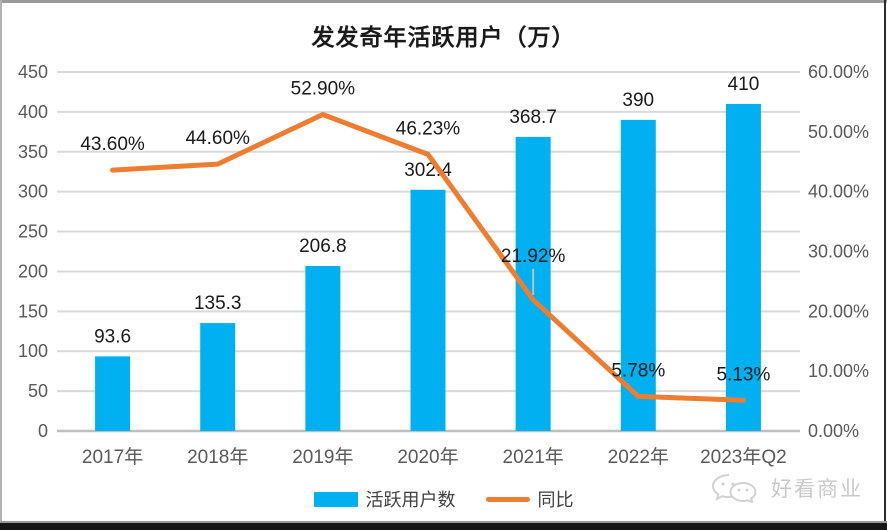 The image size is (887, 530). I want to click on right-axis-tick-label: 20.00%, so click(838, 311).